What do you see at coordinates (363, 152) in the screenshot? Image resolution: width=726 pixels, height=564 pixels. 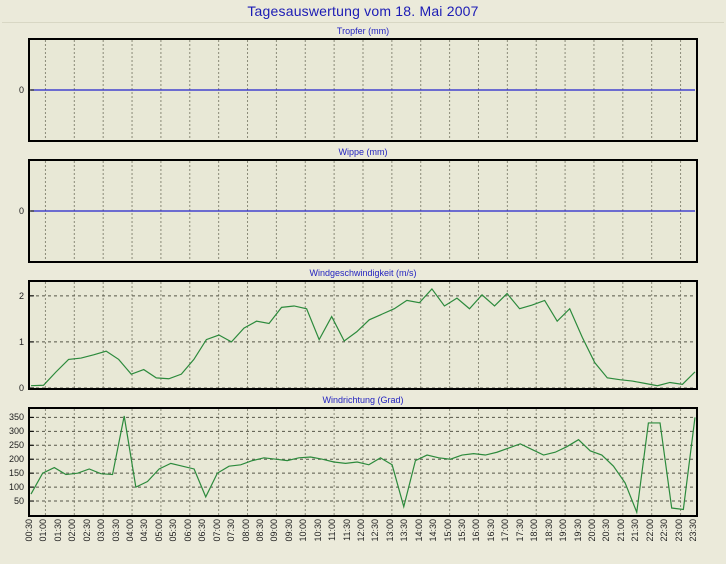 I see `panel-title-wippe: Wippe (mm)` at bounding box center [363, 152].